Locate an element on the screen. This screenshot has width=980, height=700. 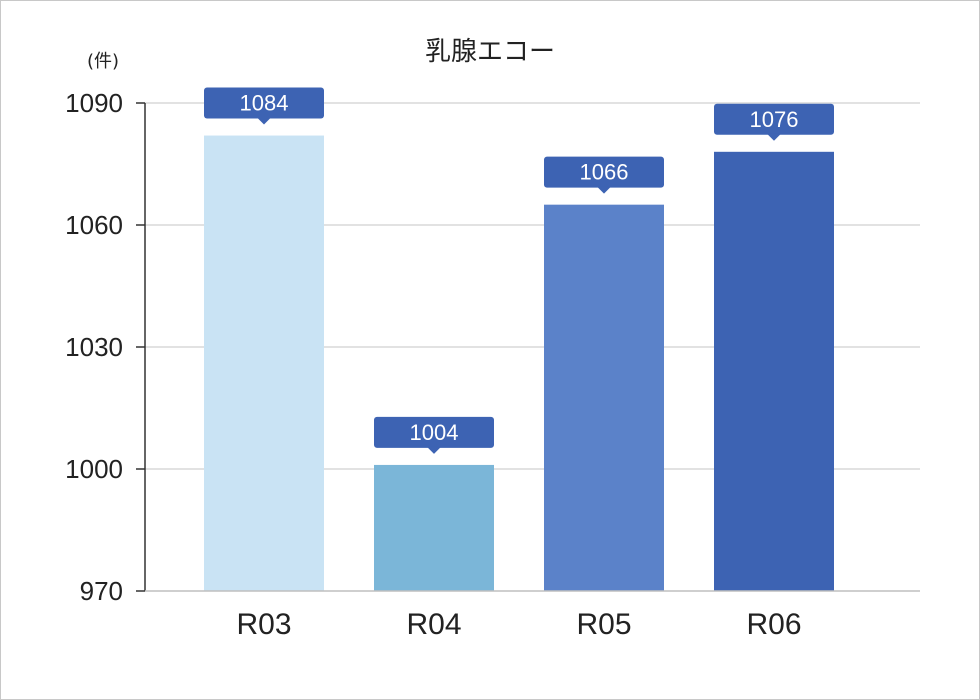
data-label: 1066 is located at coordinates (604, 172).